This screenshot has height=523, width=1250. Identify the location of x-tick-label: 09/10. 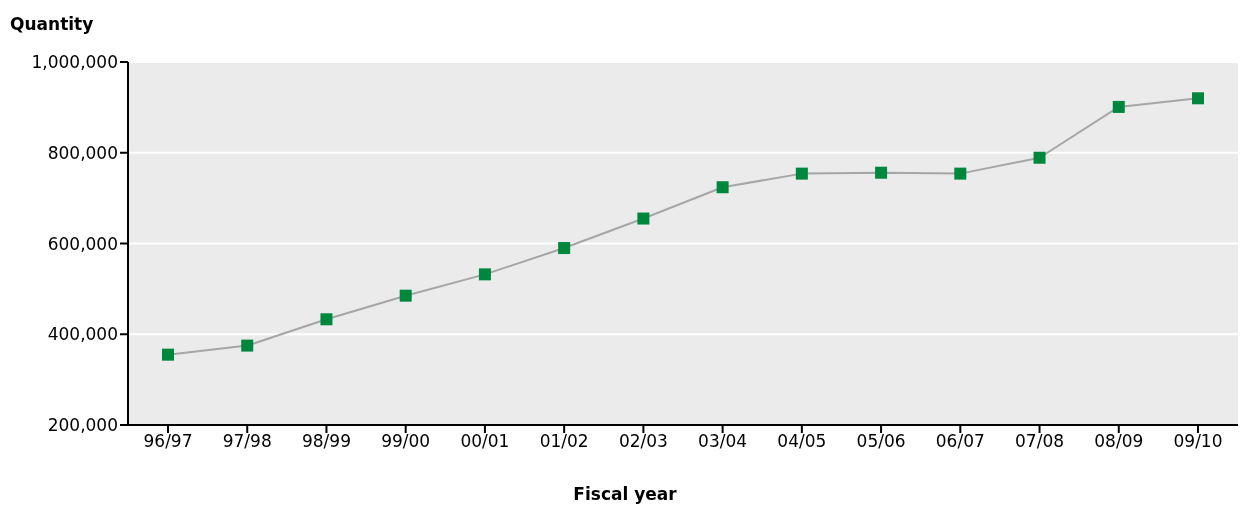
(1198, 441).